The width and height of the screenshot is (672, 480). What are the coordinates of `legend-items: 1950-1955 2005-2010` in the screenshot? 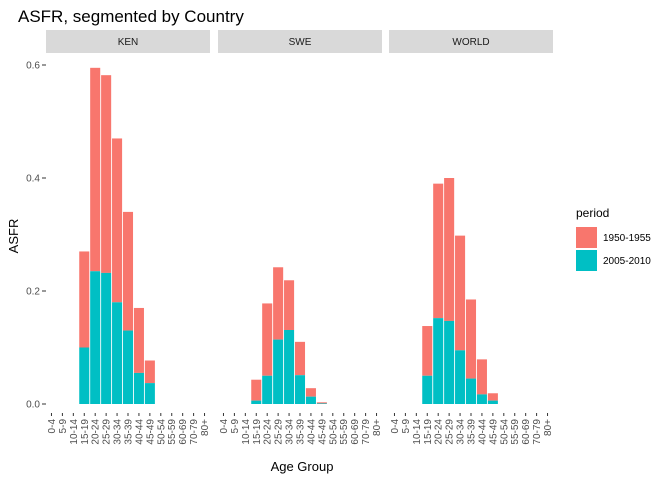 It's located at (613, 249).